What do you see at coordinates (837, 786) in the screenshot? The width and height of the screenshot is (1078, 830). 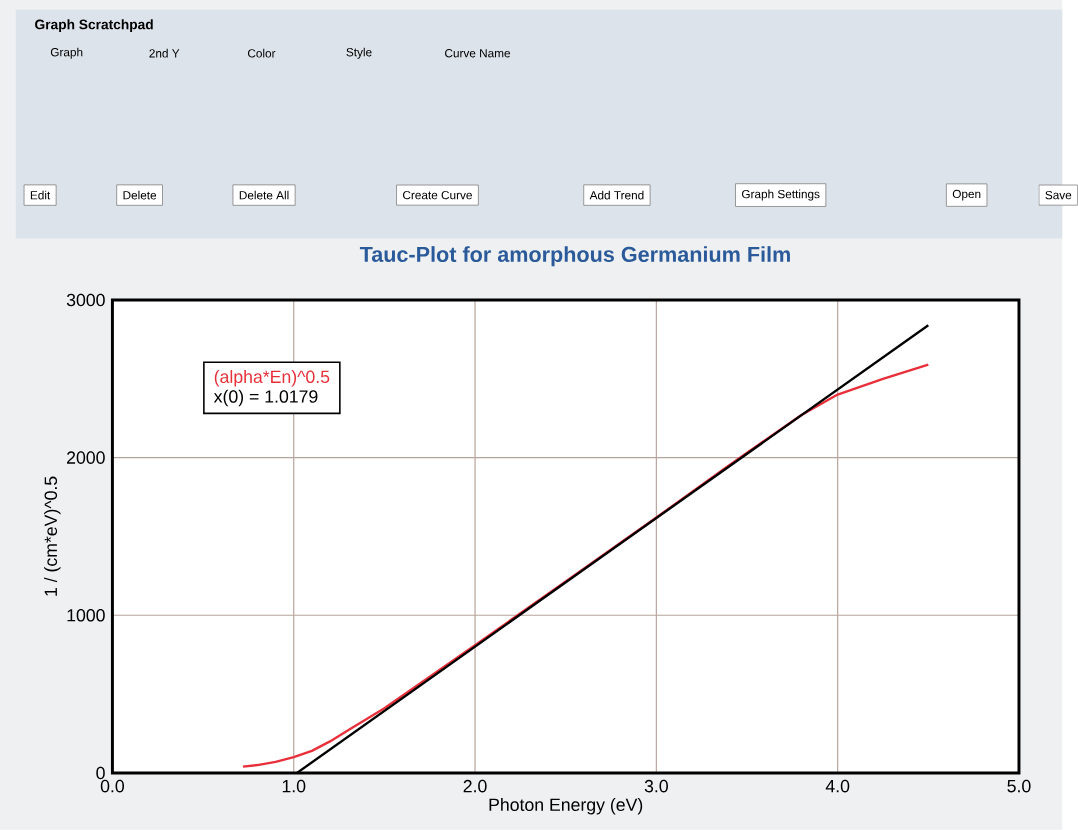 I see `x-tick-label: 4.0` at bounding box center [837, 786].